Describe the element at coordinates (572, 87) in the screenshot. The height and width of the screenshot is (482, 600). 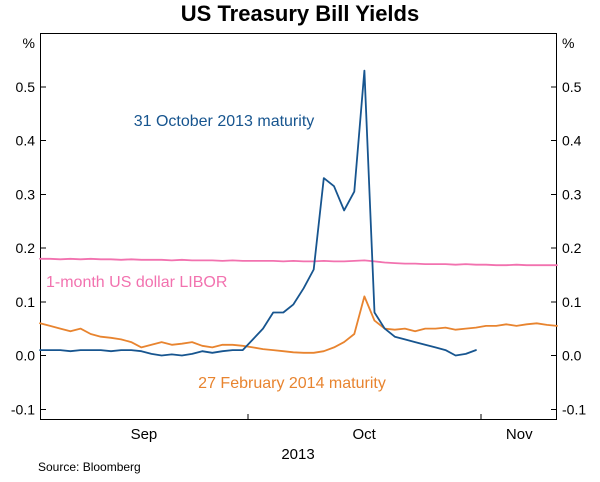
I see `y-tick-label-right: 0.5` at that location.